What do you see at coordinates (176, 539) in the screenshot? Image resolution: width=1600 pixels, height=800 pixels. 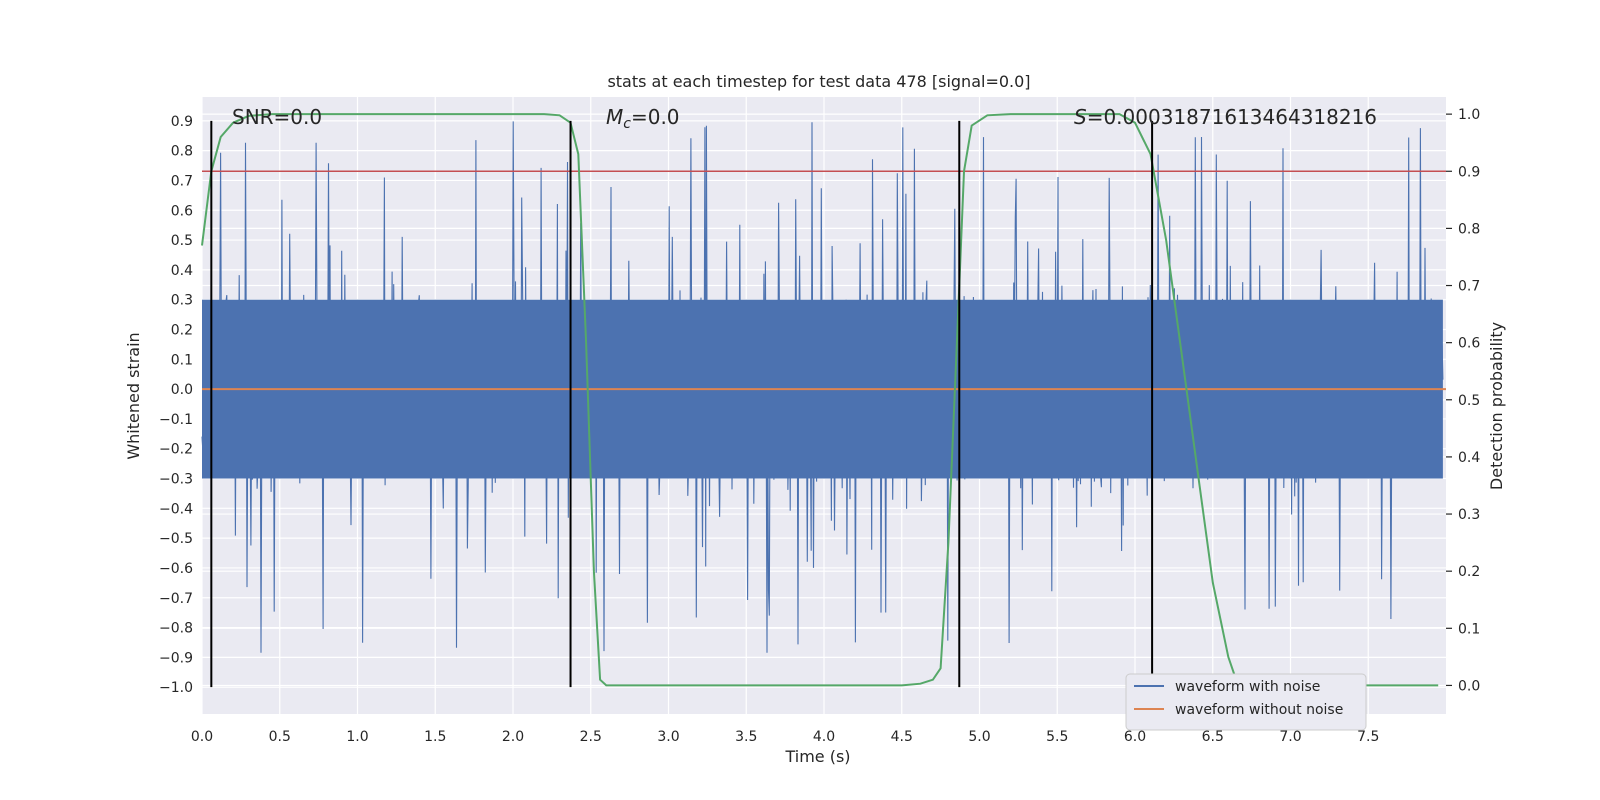 I see `y-tick-label: −0.5` at bounding box center [176, 539].